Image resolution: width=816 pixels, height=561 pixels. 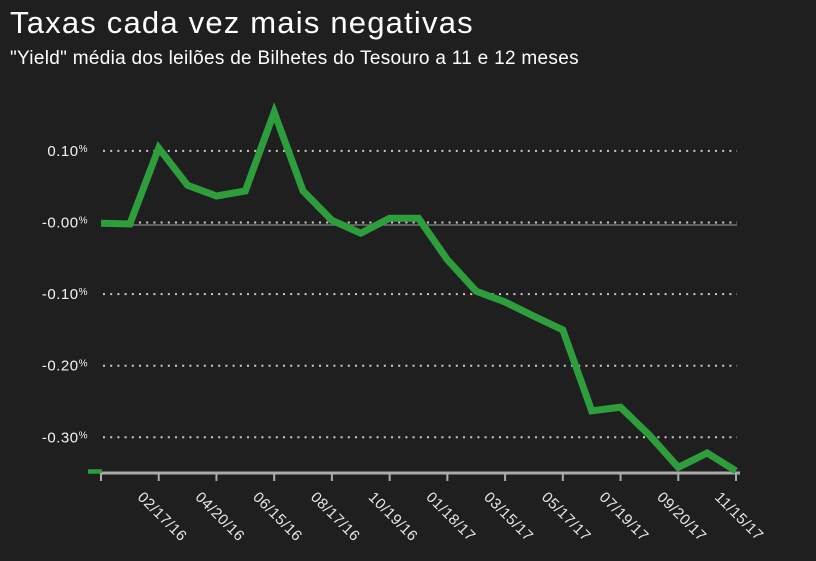 What do you see at coordinates (67, 151) in the screenshot?
I see `y-tick-label: 0.10%` at bounding box center [67, 151].